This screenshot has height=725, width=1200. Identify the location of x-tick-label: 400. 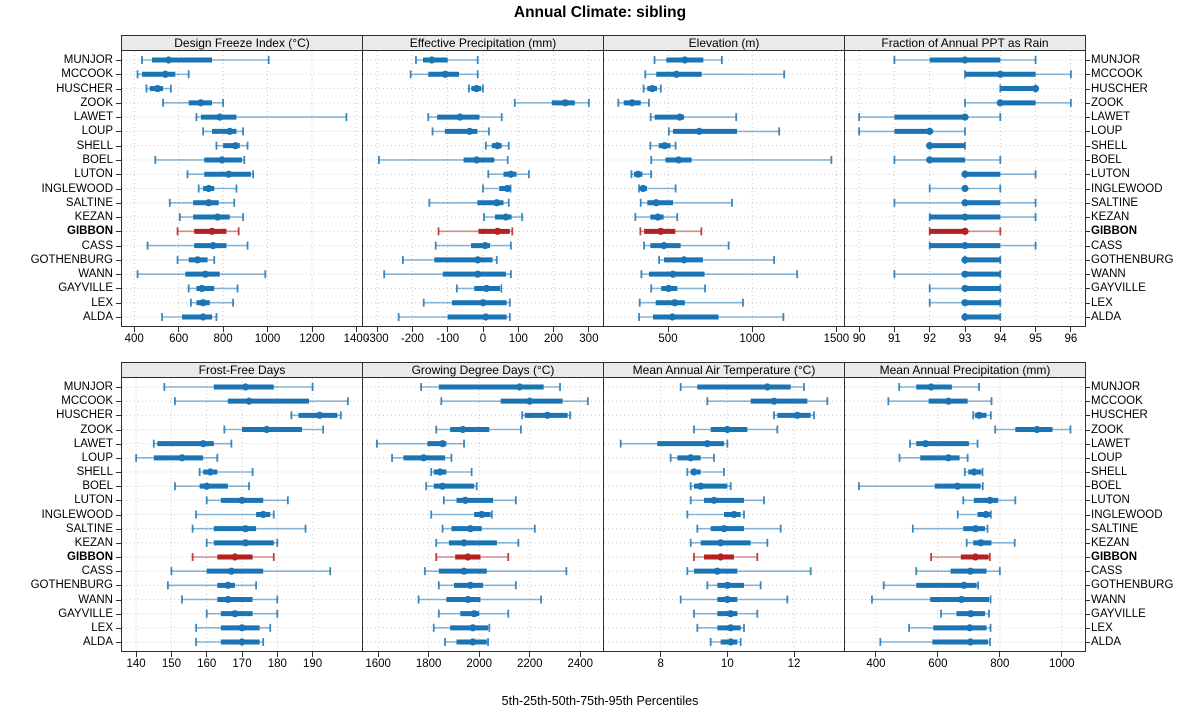
(134, 339).